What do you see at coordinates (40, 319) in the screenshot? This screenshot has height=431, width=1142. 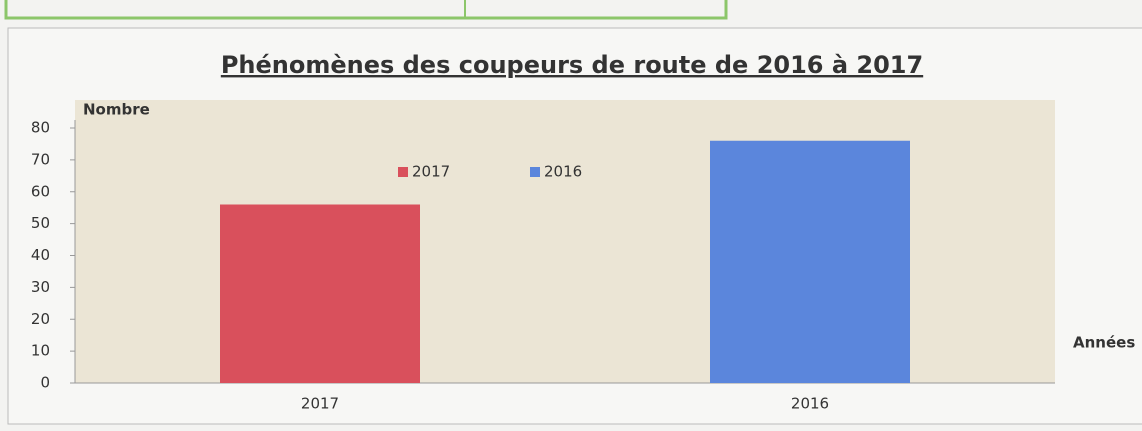 I see `y-tick-label: 20` at bounding box center [40, 319].